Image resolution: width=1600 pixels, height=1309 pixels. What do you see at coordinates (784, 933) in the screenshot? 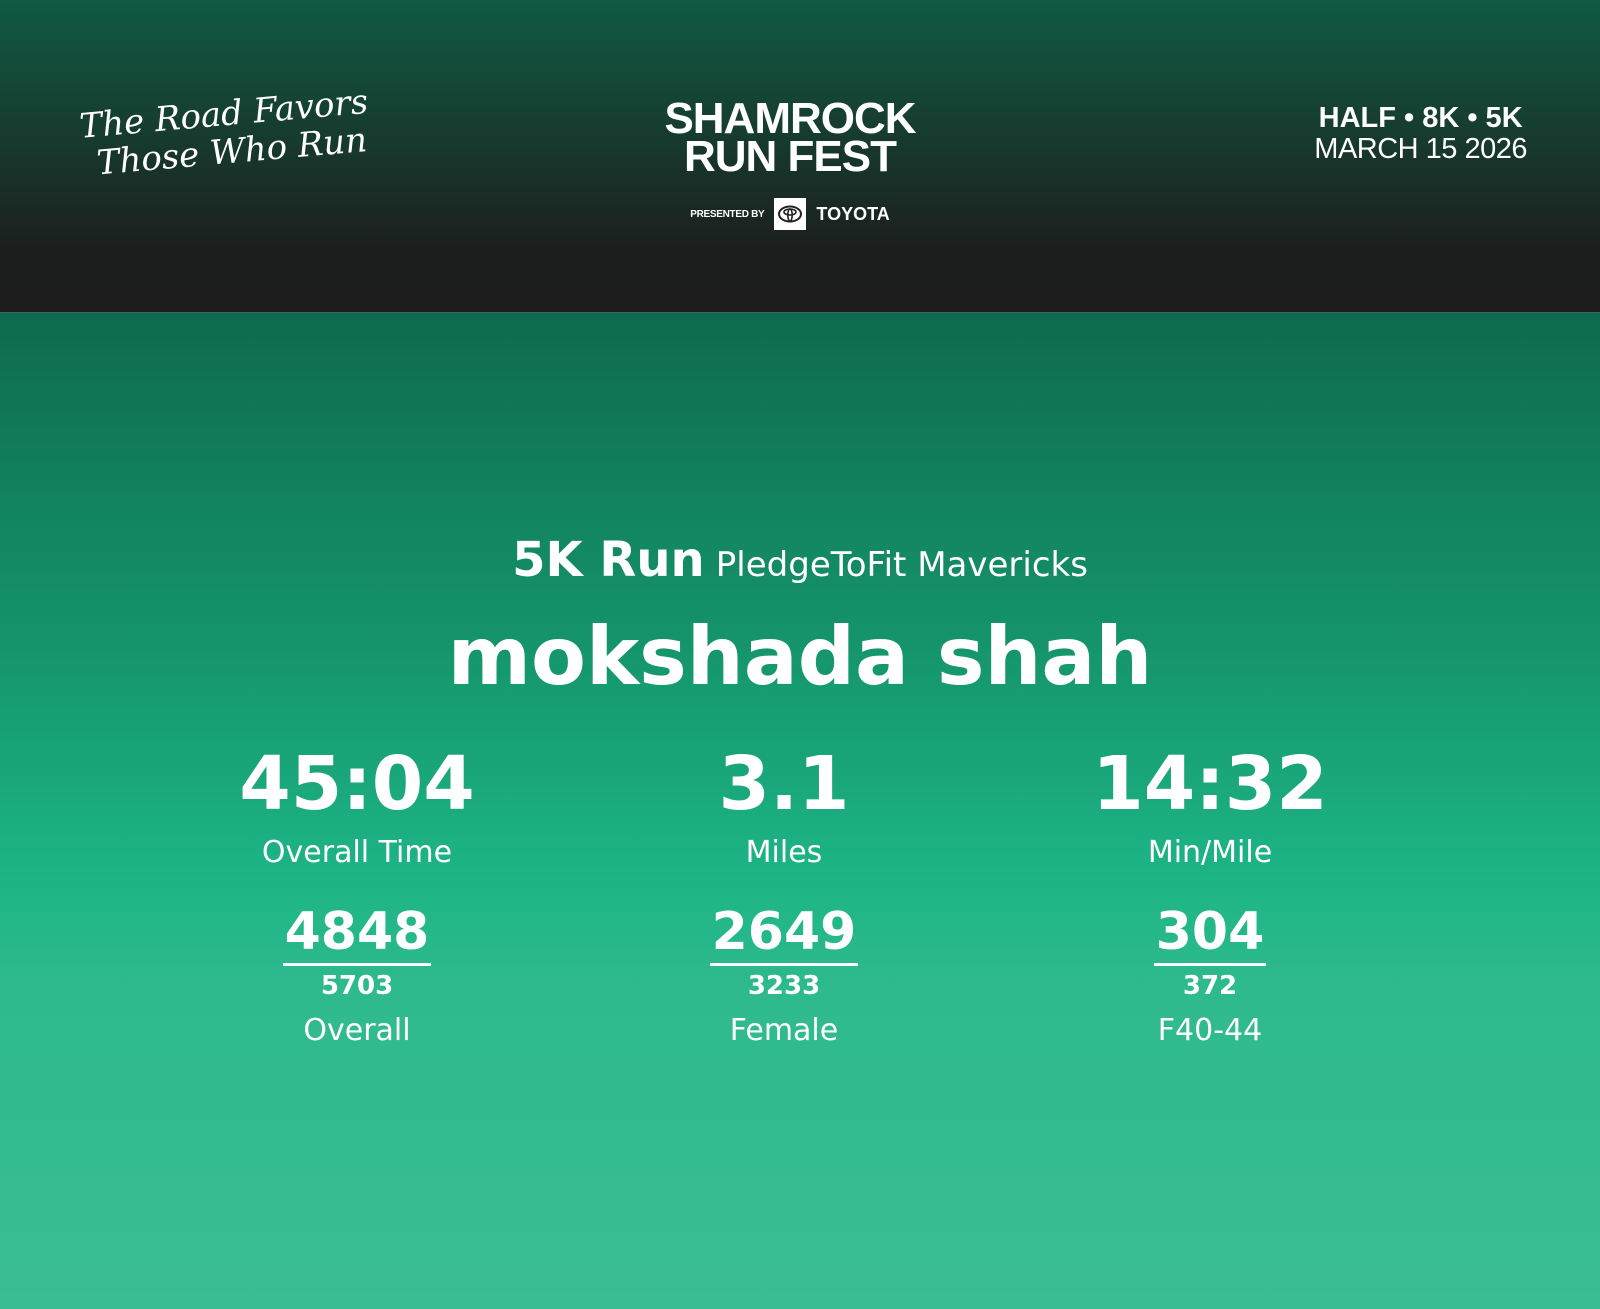
I see `gender-place: 2649` at bounding box center [784, 933].